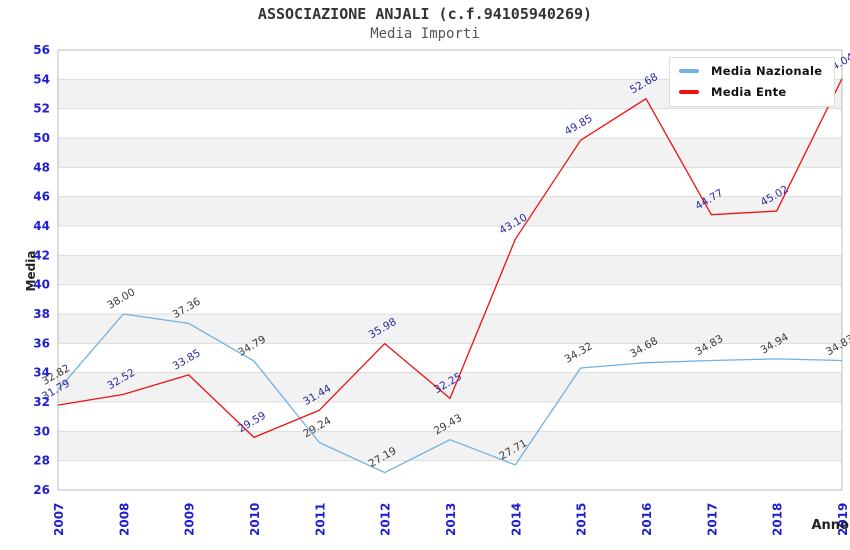 The width and height of the screenshot is (850, 550). What do you see at coordinates (41, 314) in the screenshot?
I see `y-axis-tick-label: 38` at bounding box center [41, 314].